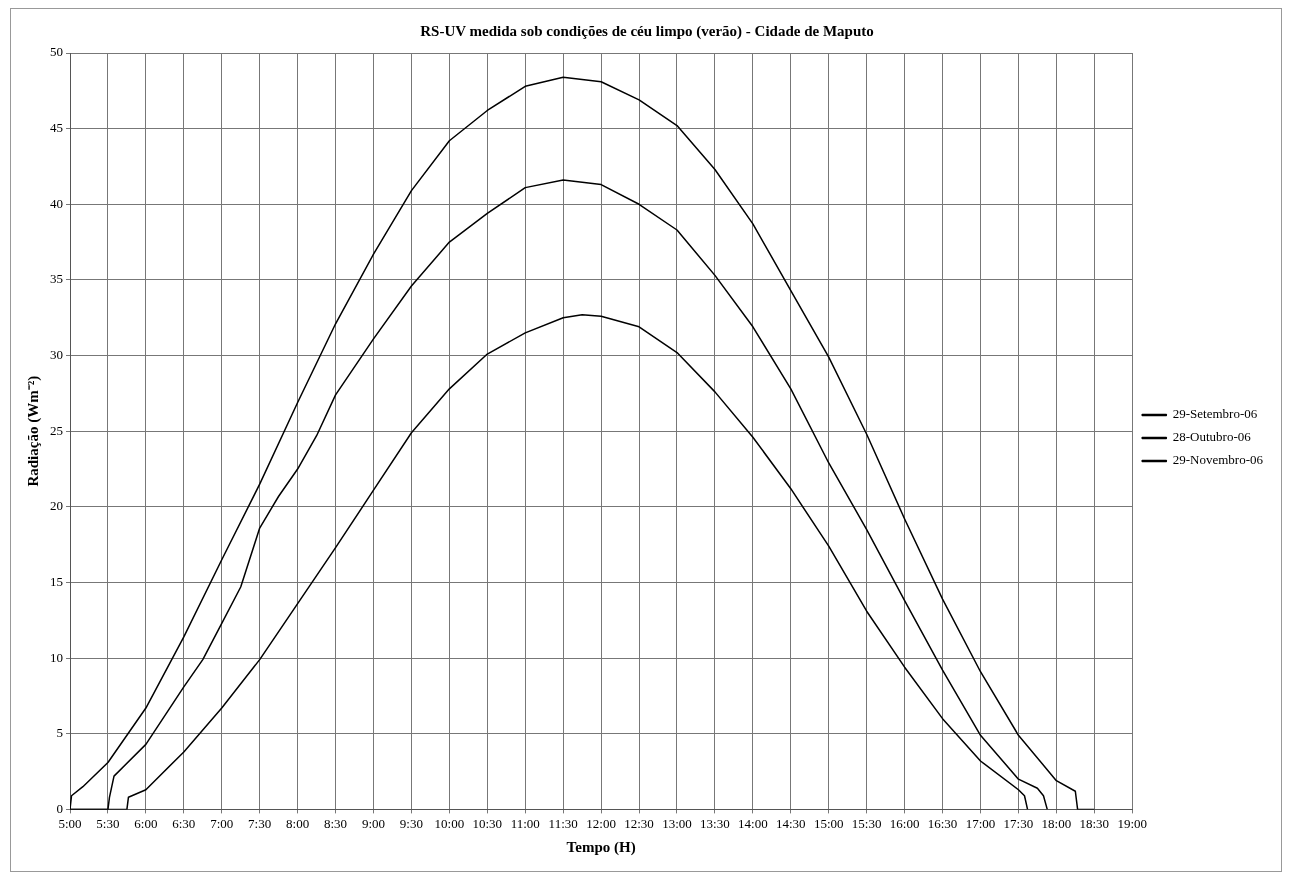  What do you see at coordinates (677, 823) in the screenshot?
I see `x-tick-label: 13:00` at bounding box center [677, 823].